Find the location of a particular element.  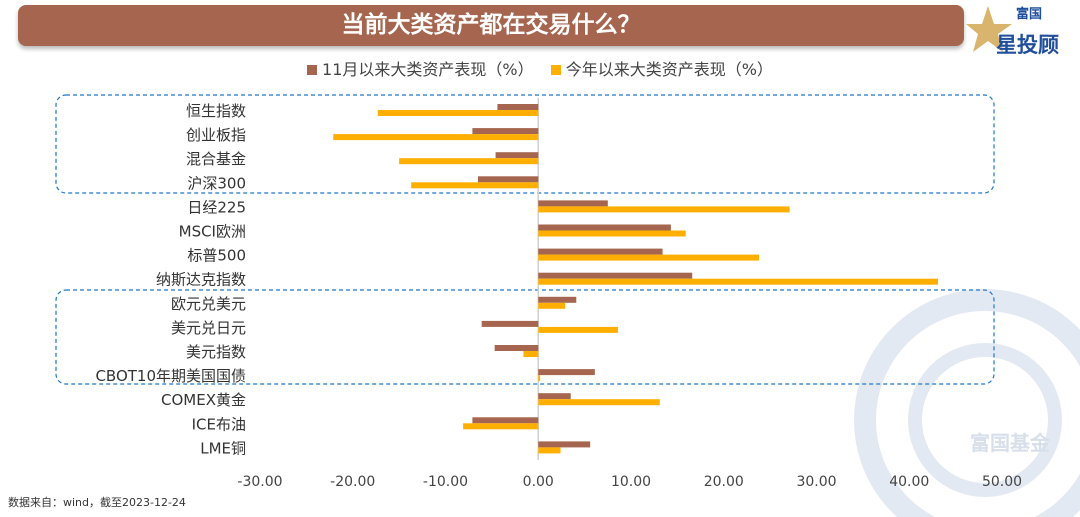

watermark-text: 富国基金 is located at coordinates (1010, 443).